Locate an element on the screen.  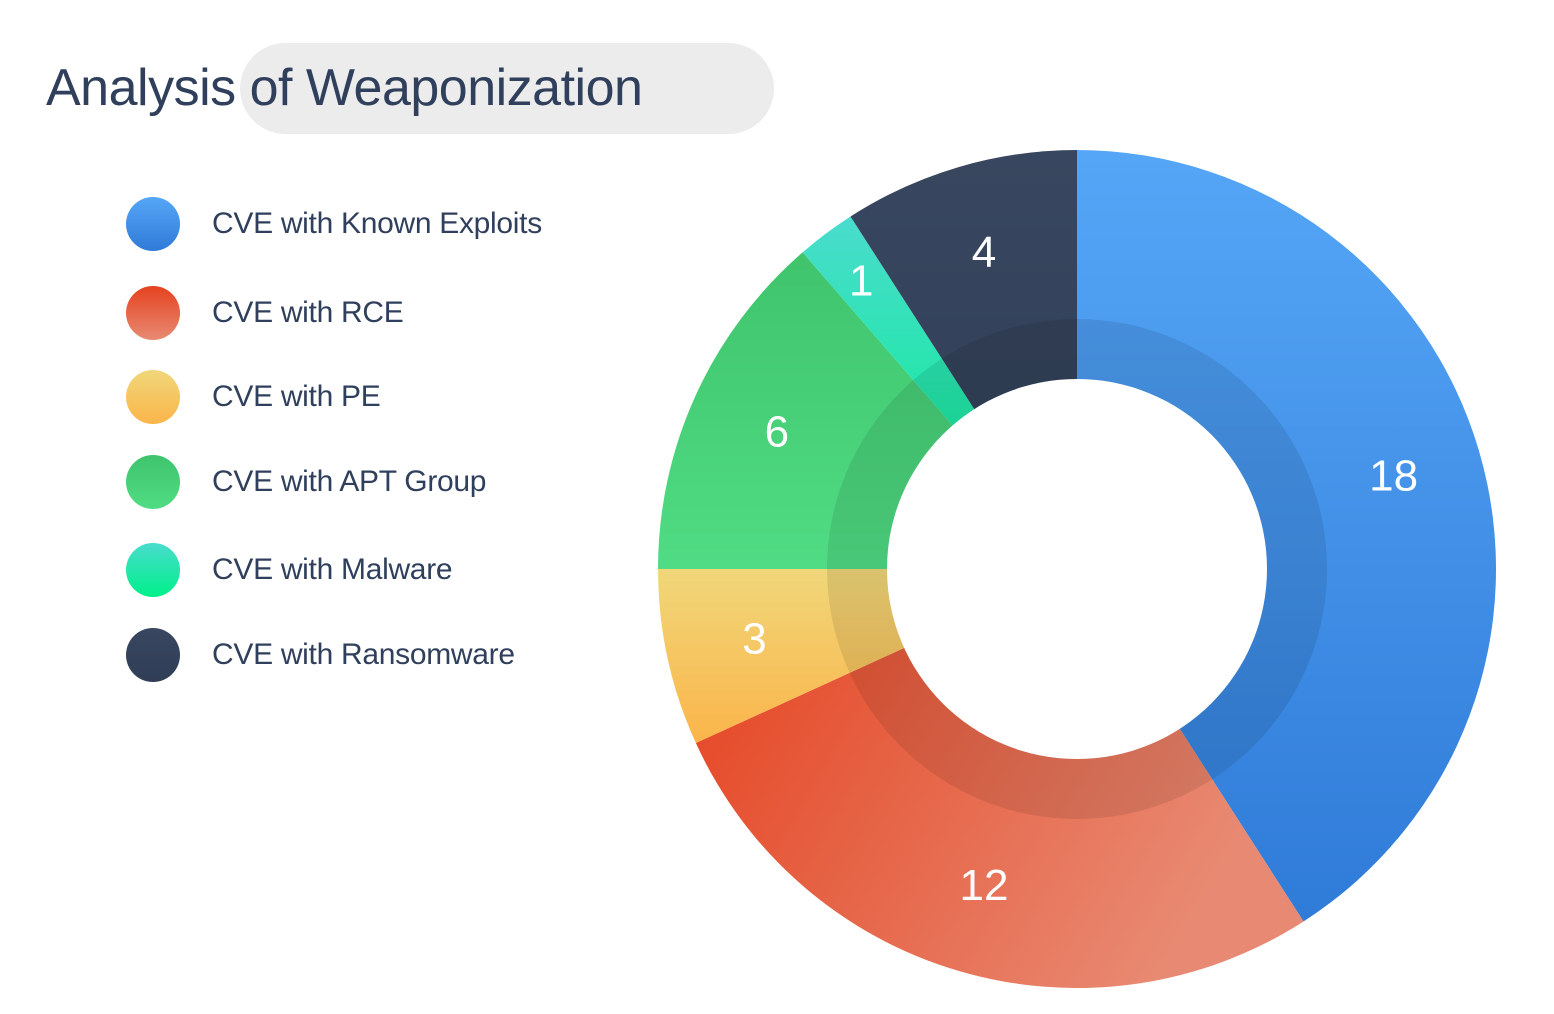
title-highlight is located at coordinates (507, 88).